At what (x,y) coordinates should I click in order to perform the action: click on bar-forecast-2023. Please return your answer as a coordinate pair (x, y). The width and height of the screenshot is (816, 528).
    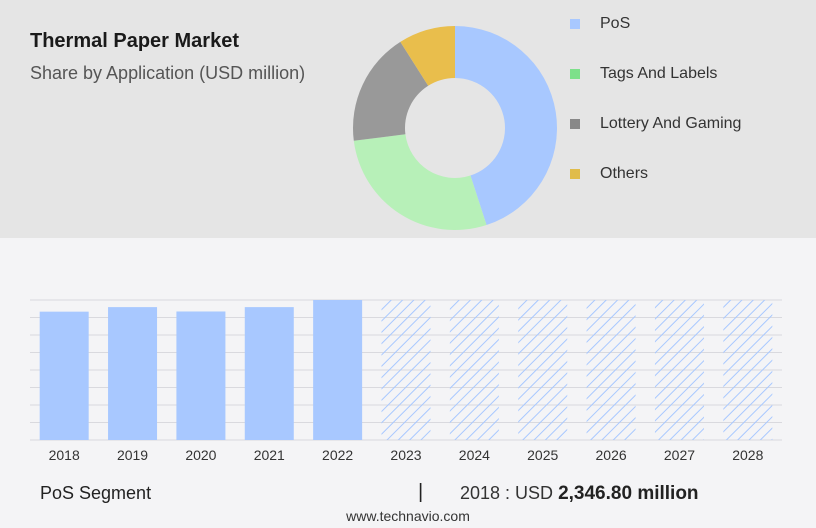
    Looking at the image, I should click on (406, 370).